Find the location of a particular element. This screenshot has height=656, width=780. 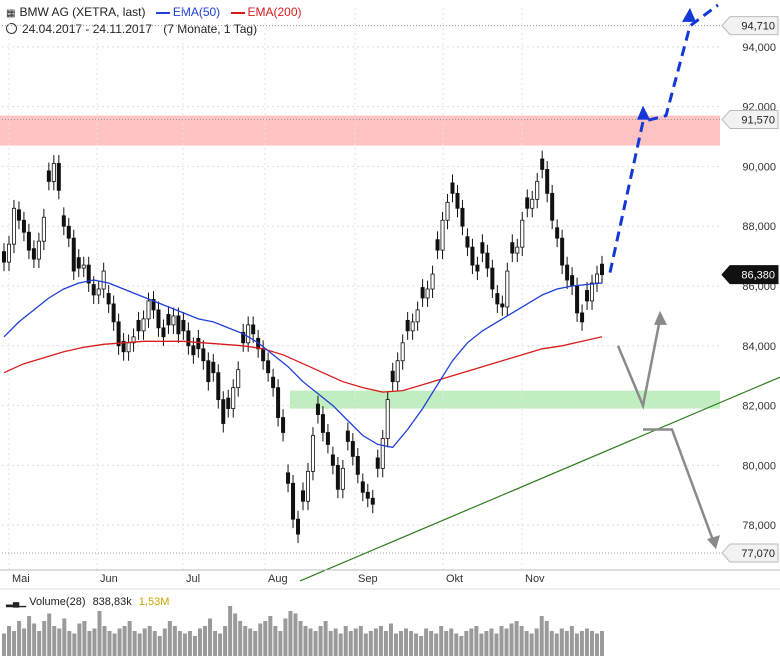

x-tick-label: Jun is located at coordinates (109, 579).